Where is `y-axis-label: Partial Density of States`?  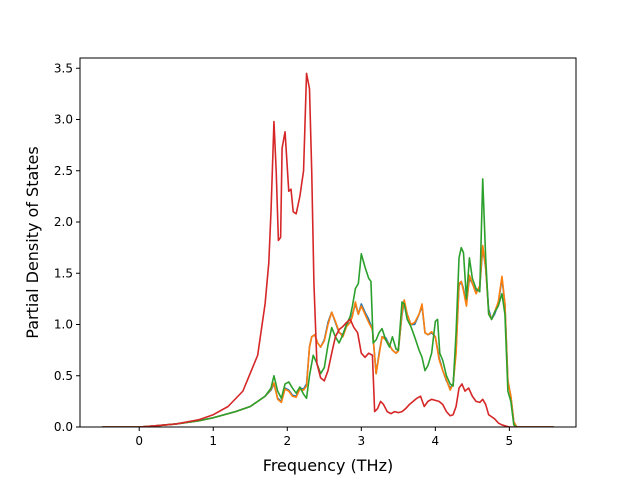 y-axis-label: Partial Density of States is located at coordinates (32, 242).